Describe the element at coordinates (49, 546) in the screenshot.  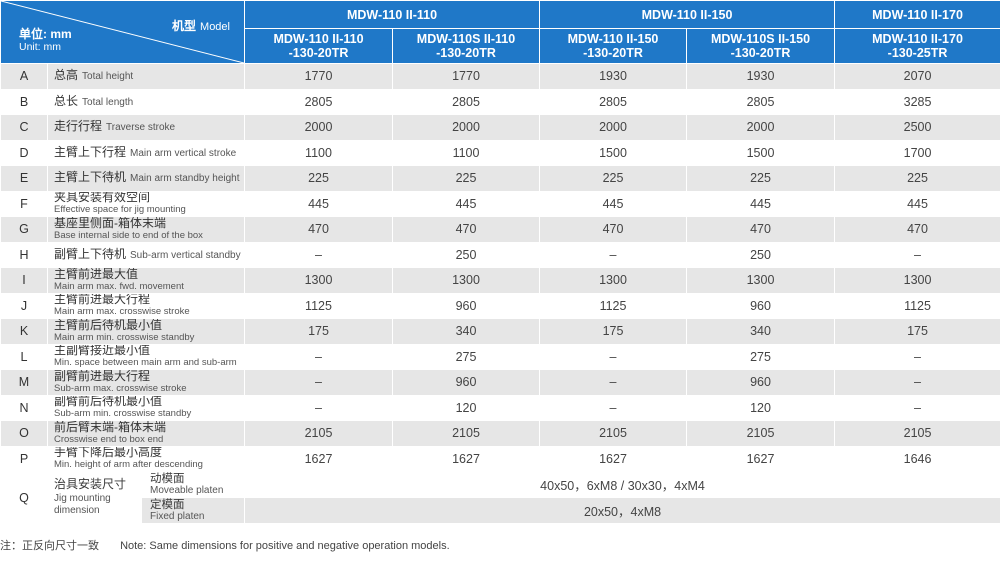
I see `footnote-zh: 注：正反向尺寸一致` at that location.